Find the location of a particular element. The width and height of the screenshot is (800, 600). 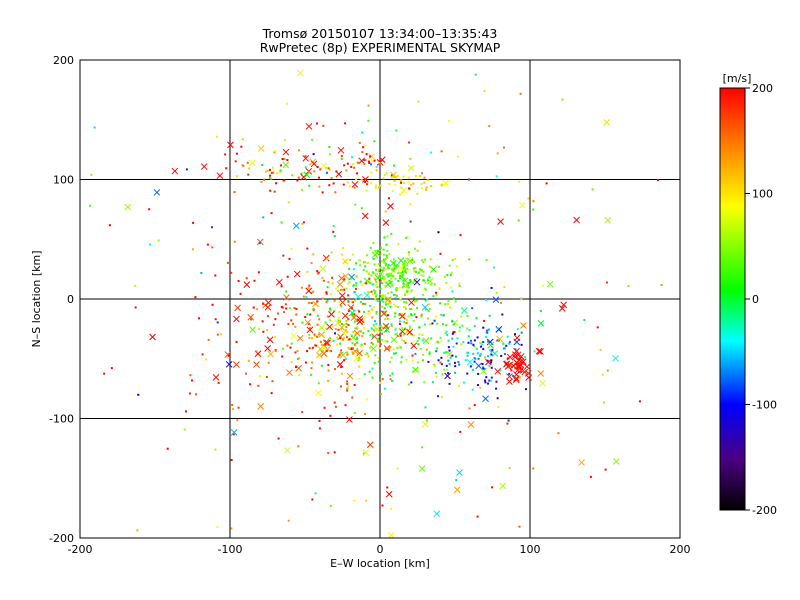

colorbar-tick-label: -100 is located at coordinates (764, 405).